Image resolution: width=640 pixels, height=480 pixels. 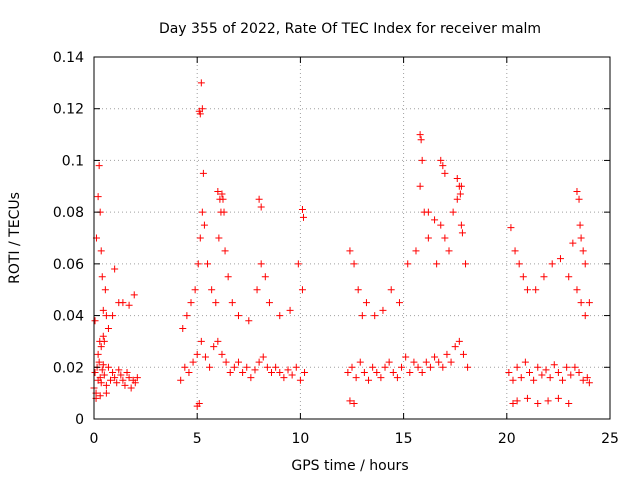 What do you see at coordinates (68, 213) in the screenshot?
I see `y-tick-label: 0.08` at bounding box center [68, 213].